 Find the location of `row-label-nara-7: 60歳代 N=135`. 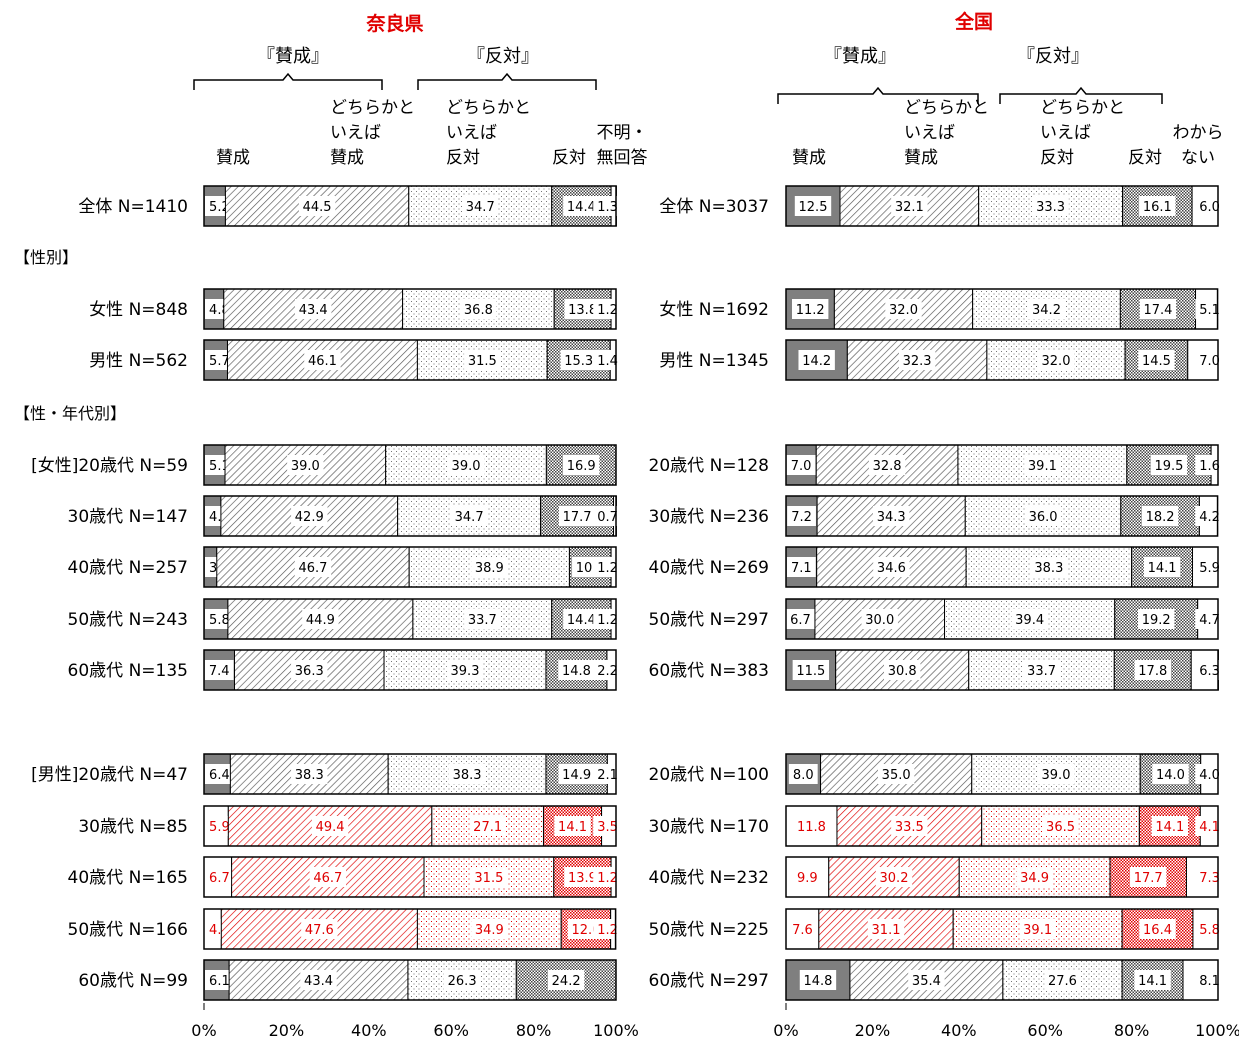

row-label-nara-7: 60歳代 N=135 is located at coordinates (128, 671).